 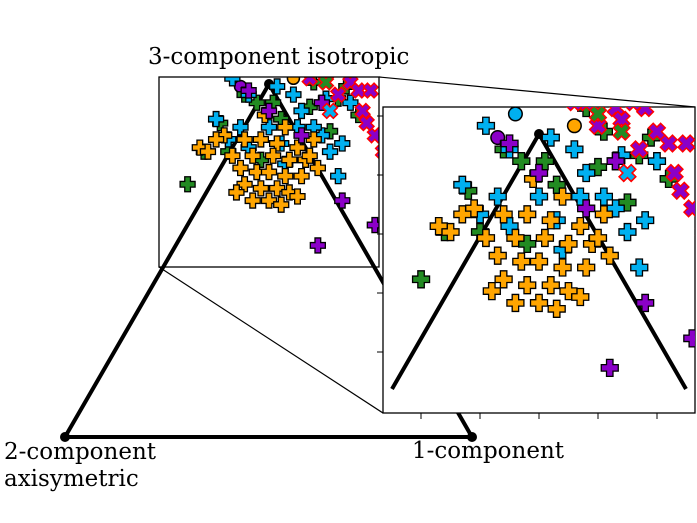 I want to click on label-right-vertex: 1-component, so click(x=488, y=451).